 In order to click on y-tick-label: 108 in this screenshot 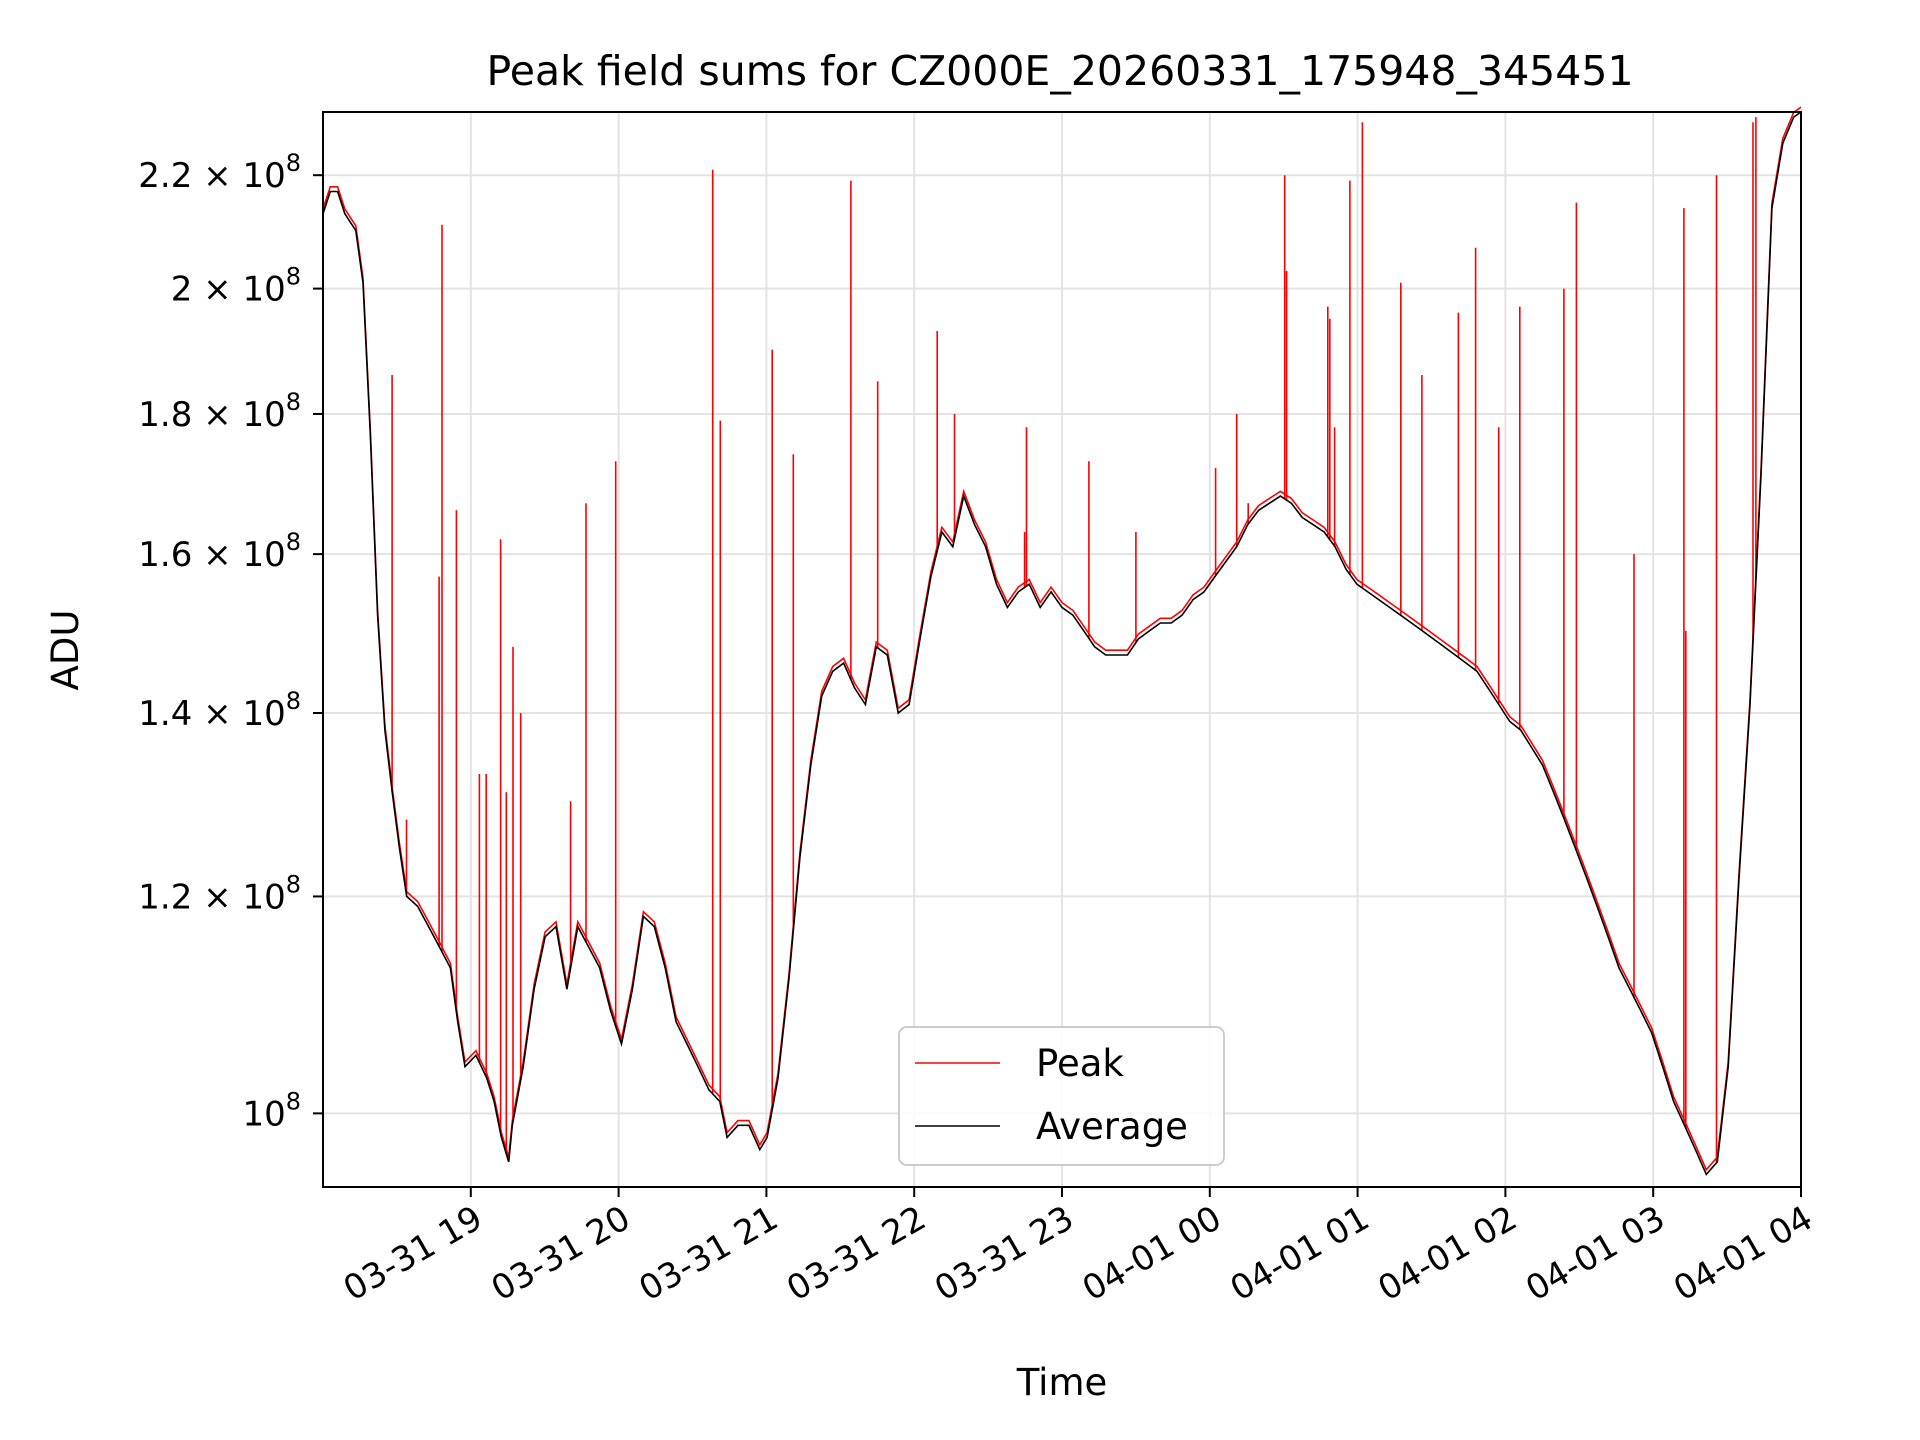, I will do `click(271, 1110)`.